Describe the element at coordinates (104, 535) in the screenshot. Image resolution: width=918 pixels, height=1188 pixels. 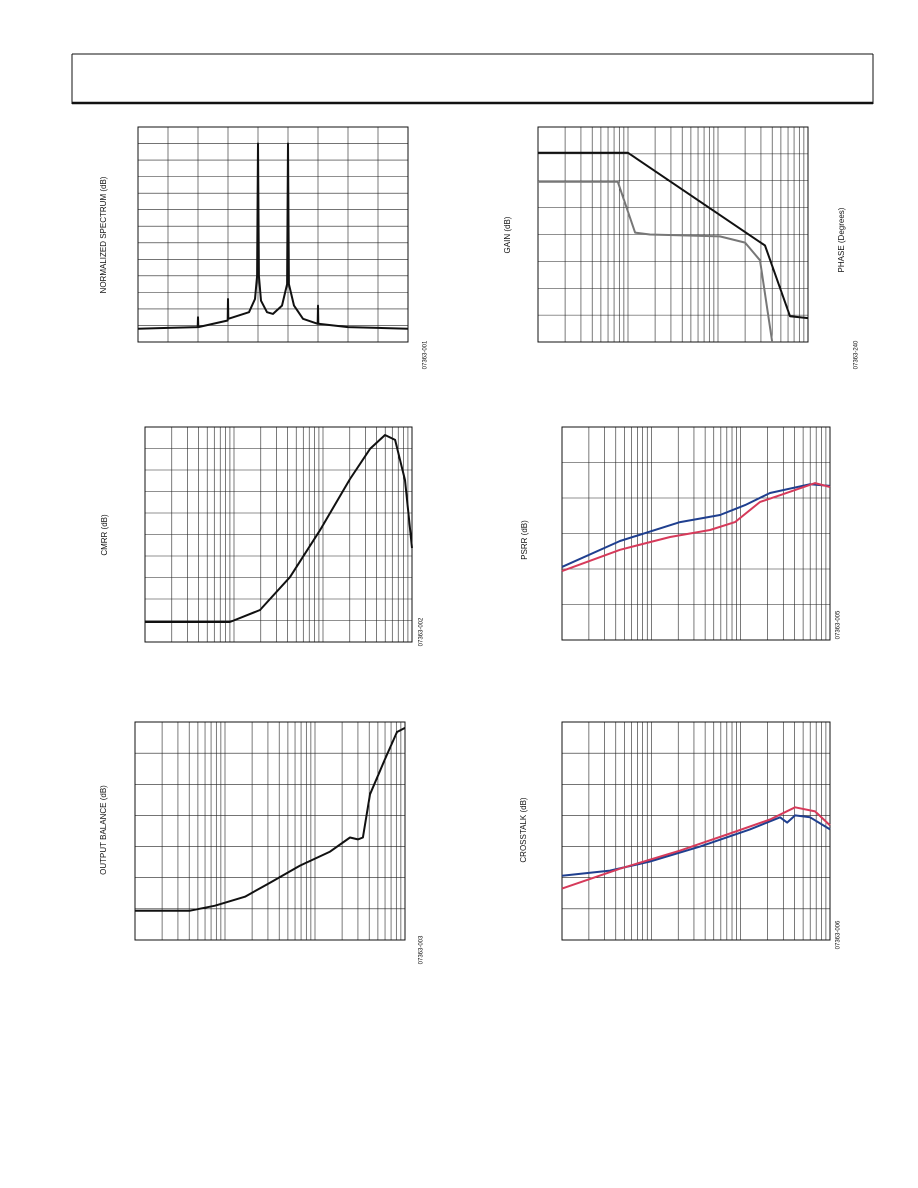
I see `y-axis-label: CMRR (dB)` at that location.